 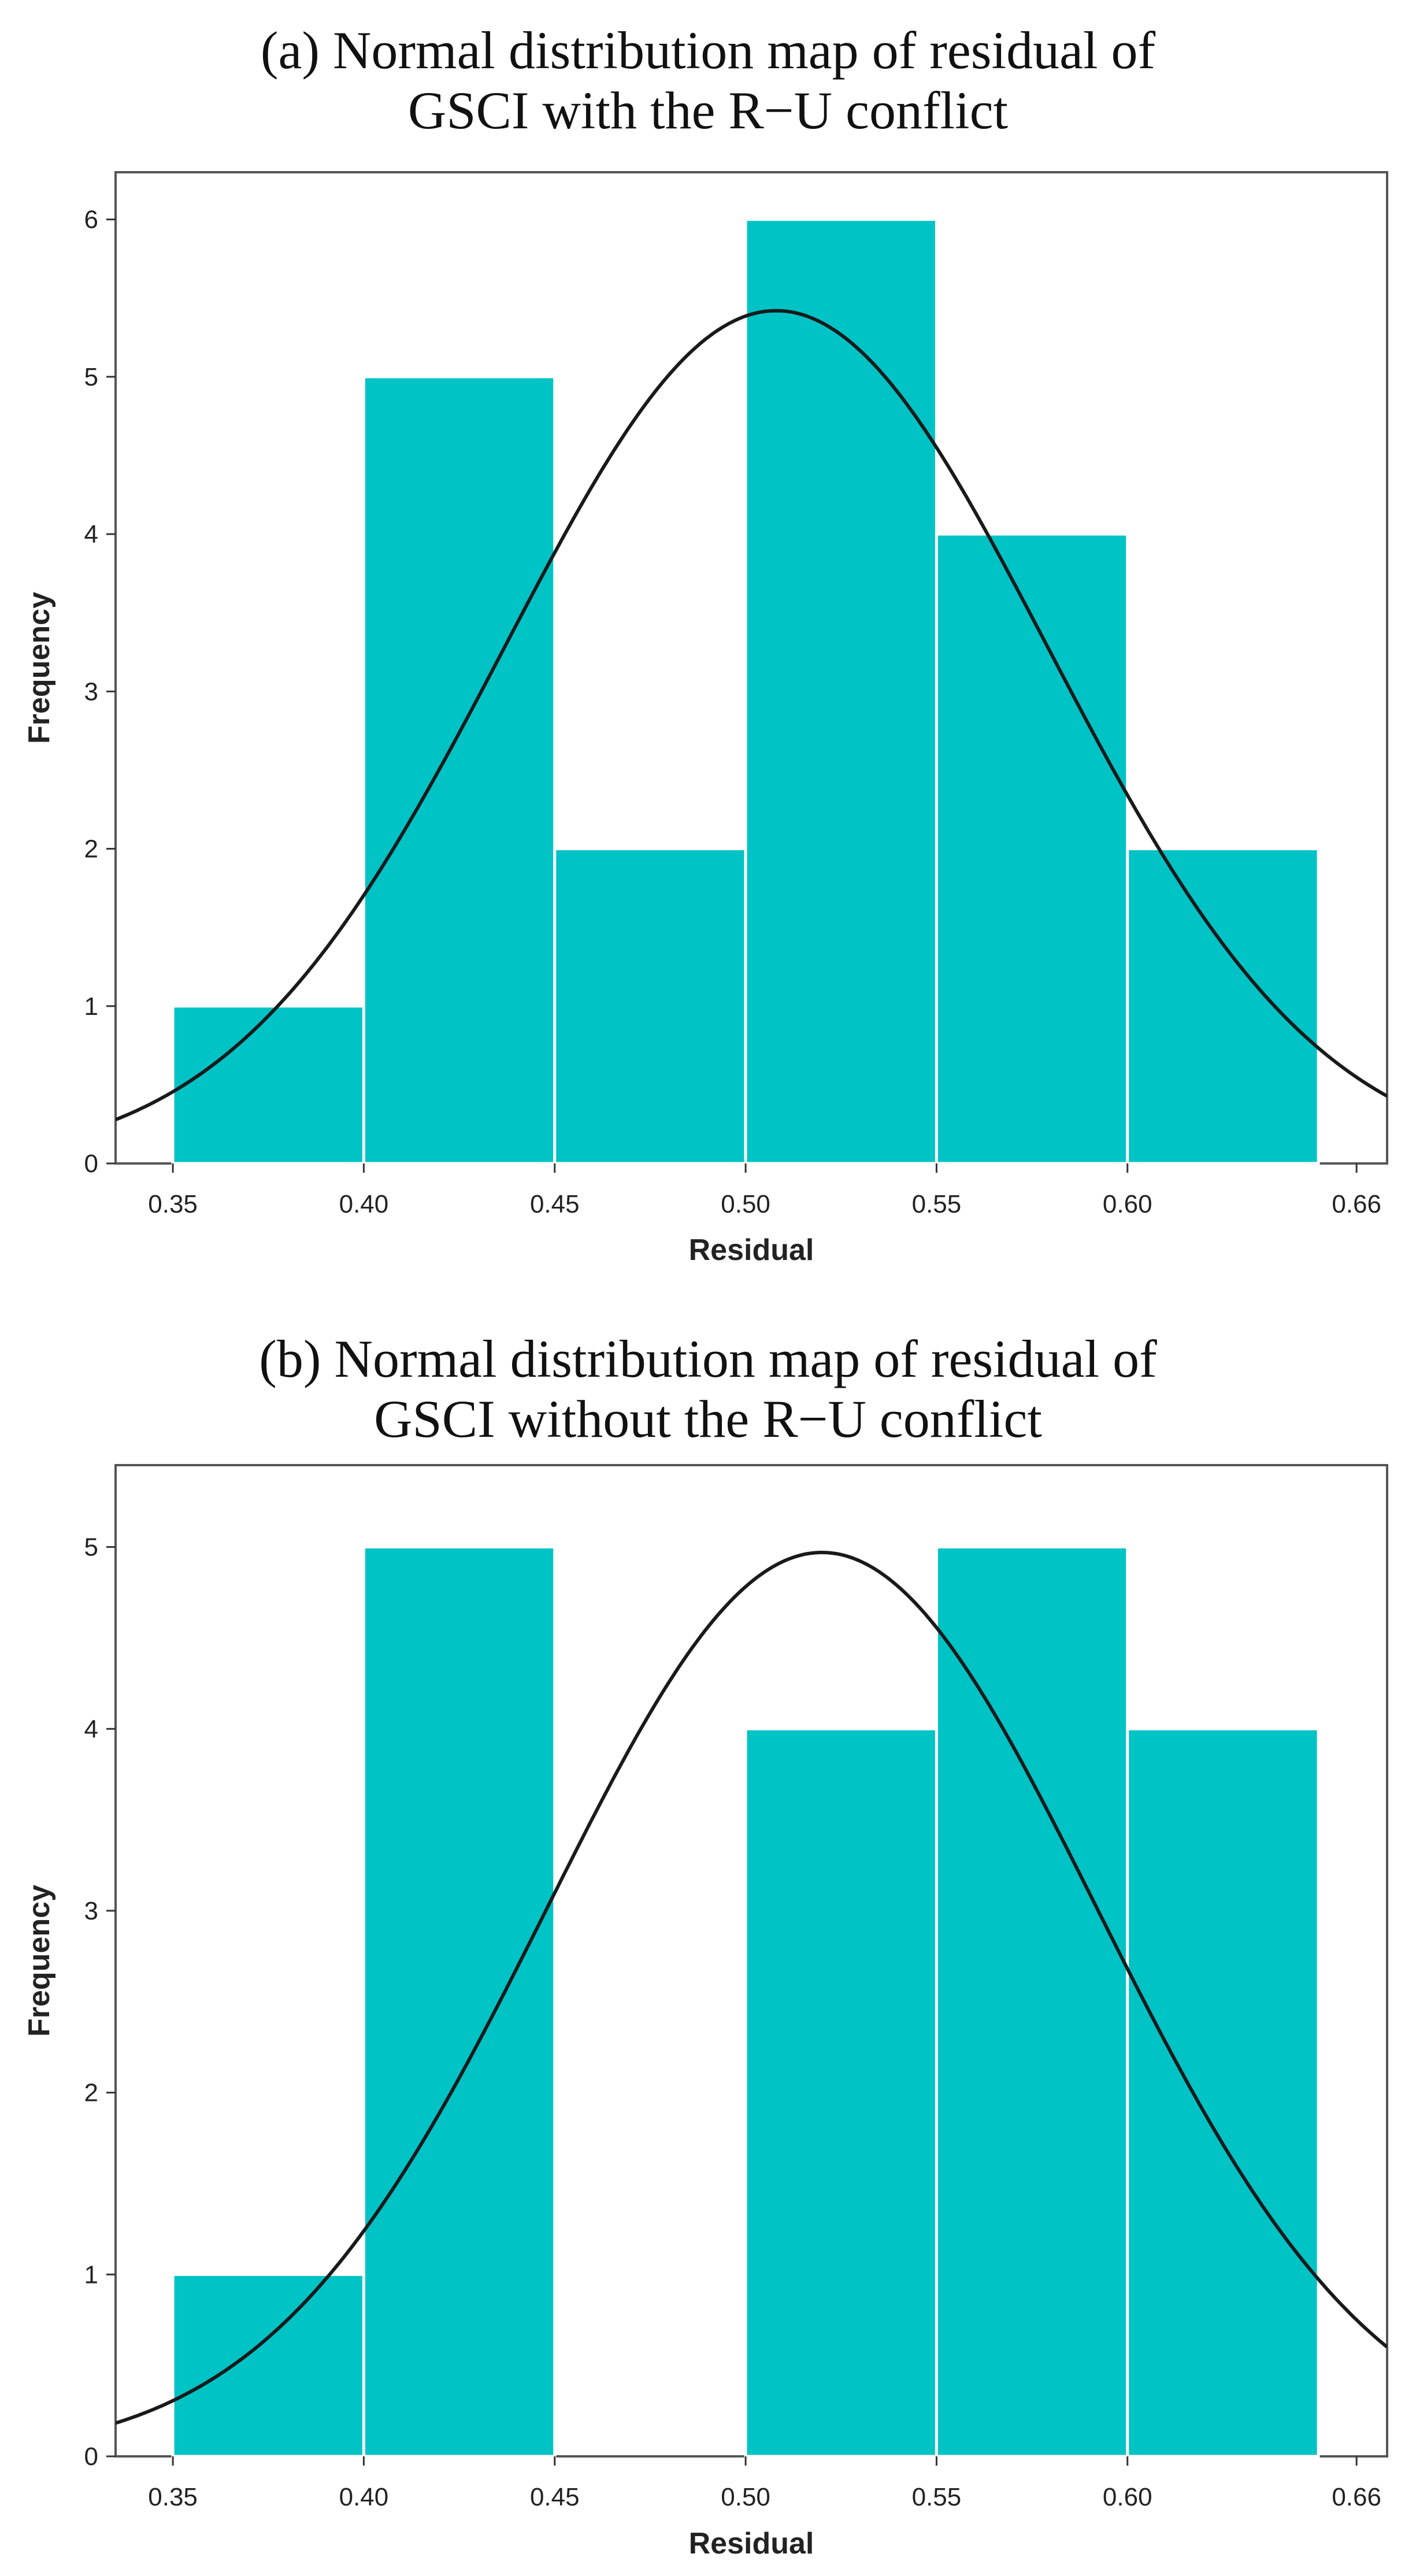 I want to click on chart-title-line-2: GSCI without the R−U conflict, so click(x=708, y=1419).